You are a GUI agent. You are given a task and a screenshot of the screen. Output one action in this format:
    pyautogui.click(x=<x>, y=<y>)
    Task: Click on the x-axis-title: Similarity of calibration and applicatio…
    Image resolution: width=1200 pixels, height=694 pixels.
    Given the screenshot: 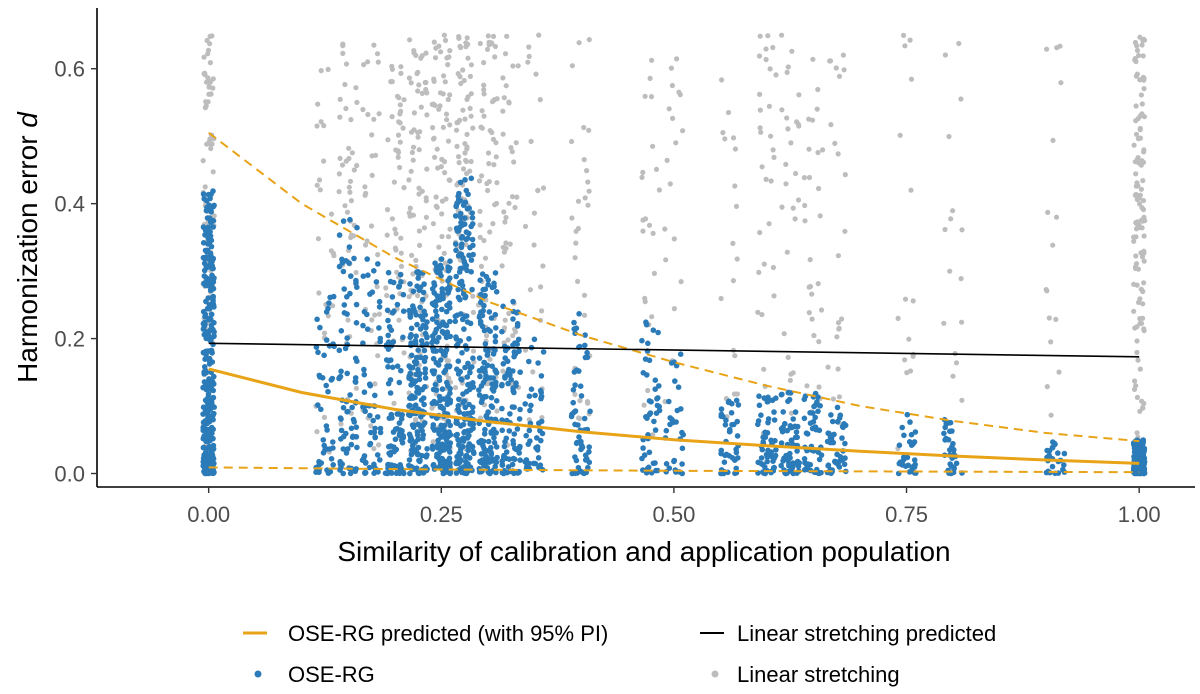 What is the action you would take?
    pyautogui.click(x=643, y=551)
    